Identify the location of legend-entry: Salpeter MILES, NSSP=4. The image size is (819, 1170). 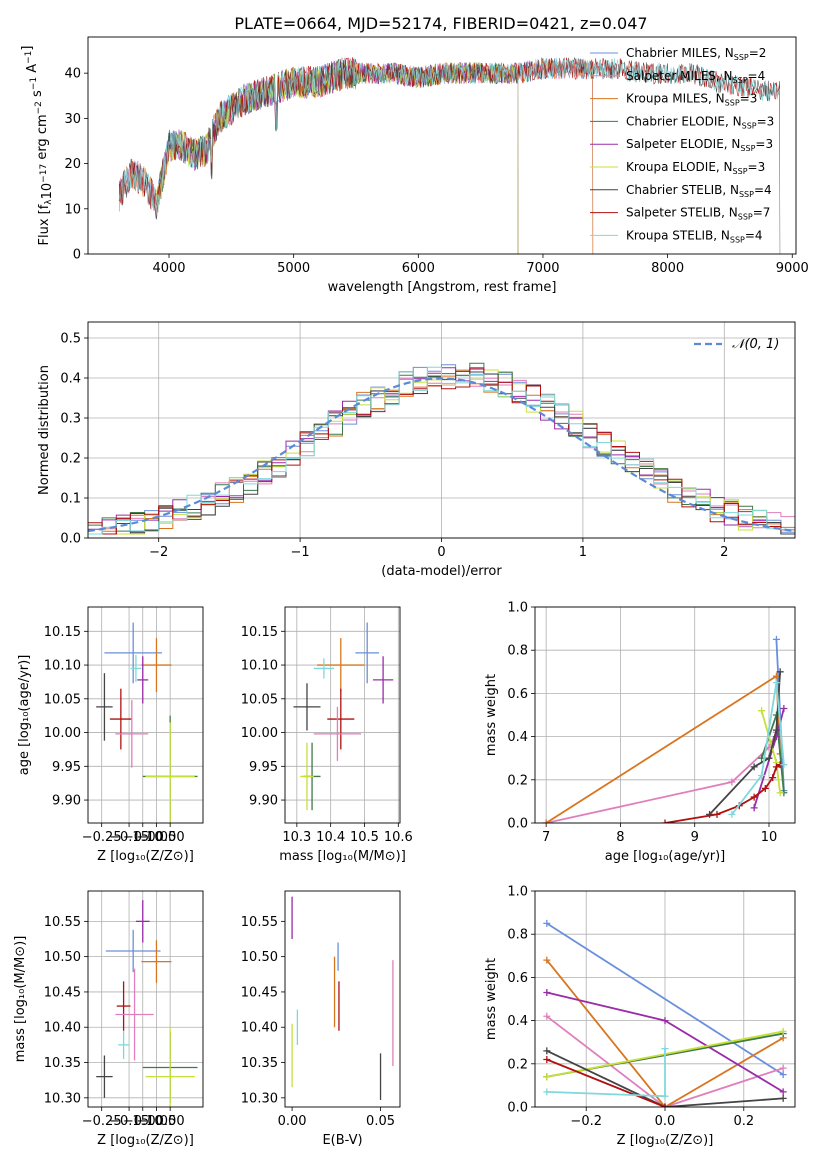
(695, 77).